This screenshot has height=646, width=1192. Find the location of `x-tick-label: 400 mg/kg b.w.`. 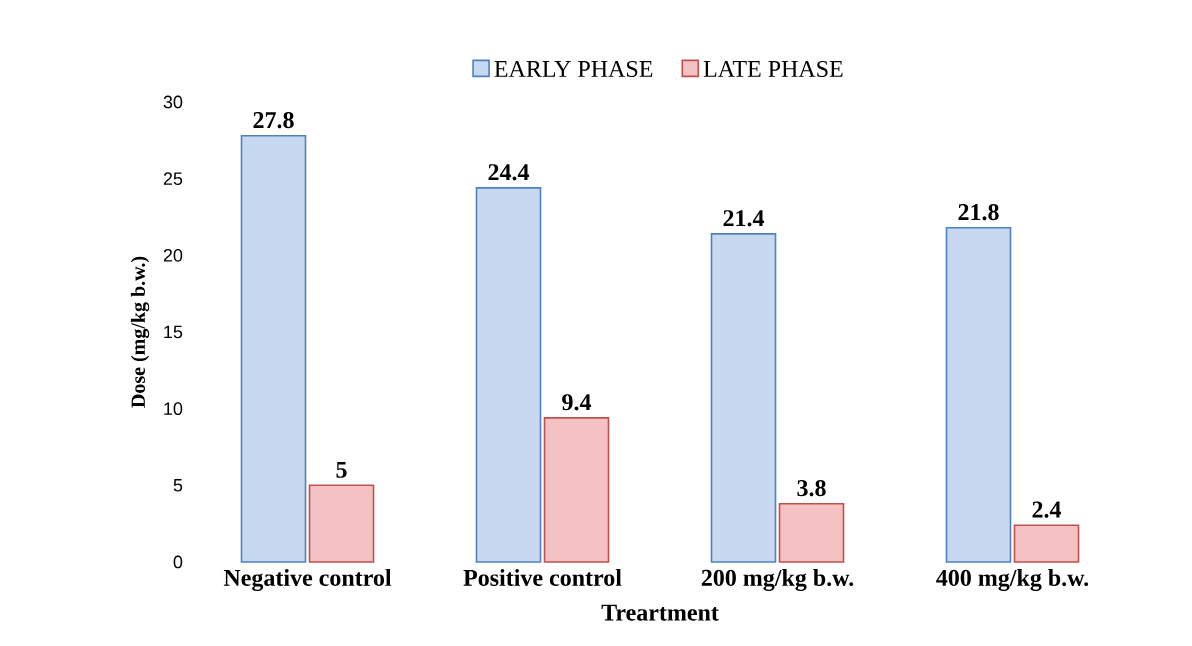

x-tick-label: 400 mg/kg b.w. is located at coordinates (1012, 580).